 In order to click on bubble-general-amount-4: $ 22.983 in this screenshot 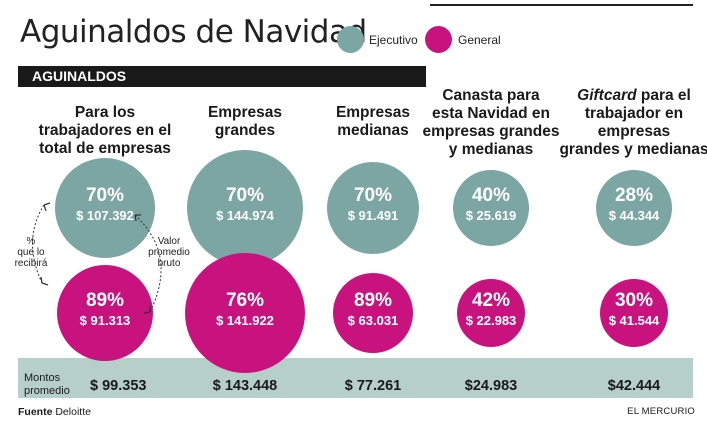, I will do `click(491, 320)`.